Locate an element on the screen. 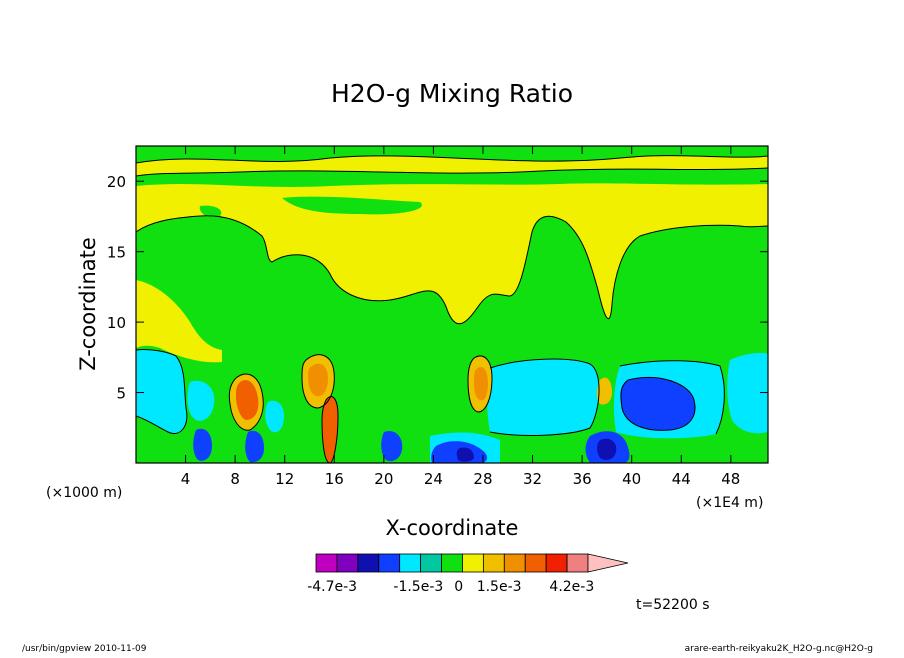 The width and height of the screenshot is (904, 658). field-blue-bottom-left is located at coordinates (202, 444).